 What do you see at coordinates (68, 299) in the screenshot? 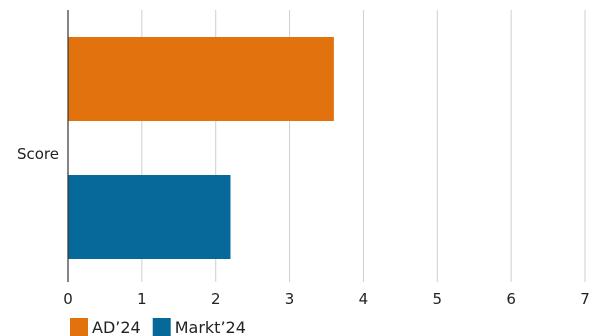
I see `x-tick-label: 0` at bounding box center [68, 299].